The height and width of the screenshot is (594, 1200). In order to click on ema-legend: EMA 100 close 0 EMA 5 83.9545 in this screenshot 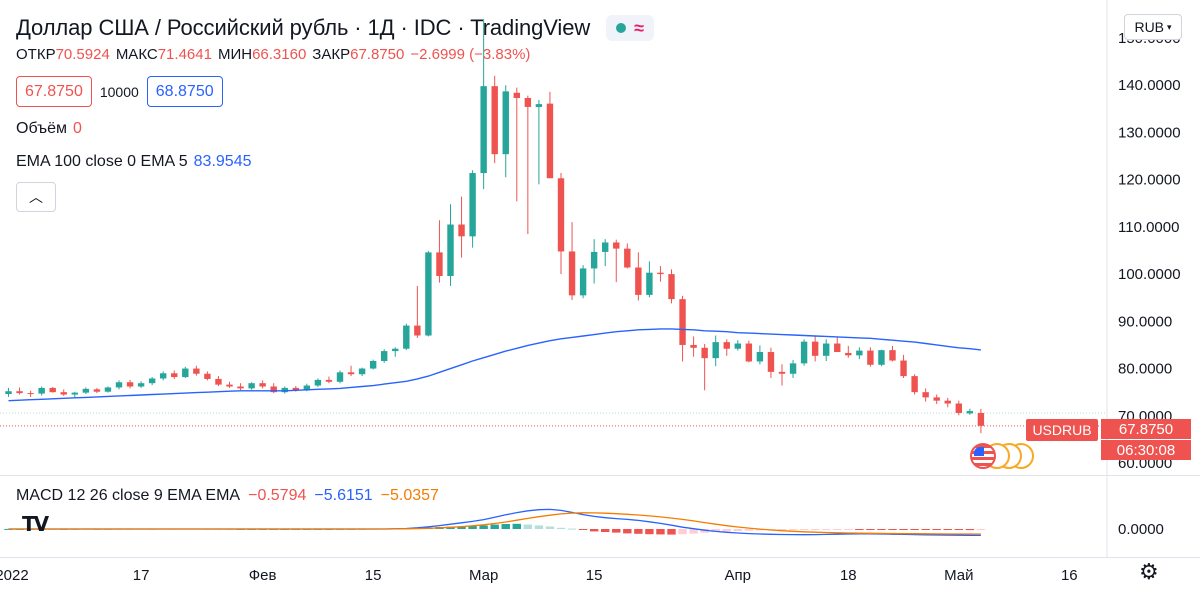, I will do `click(134, 162)`.